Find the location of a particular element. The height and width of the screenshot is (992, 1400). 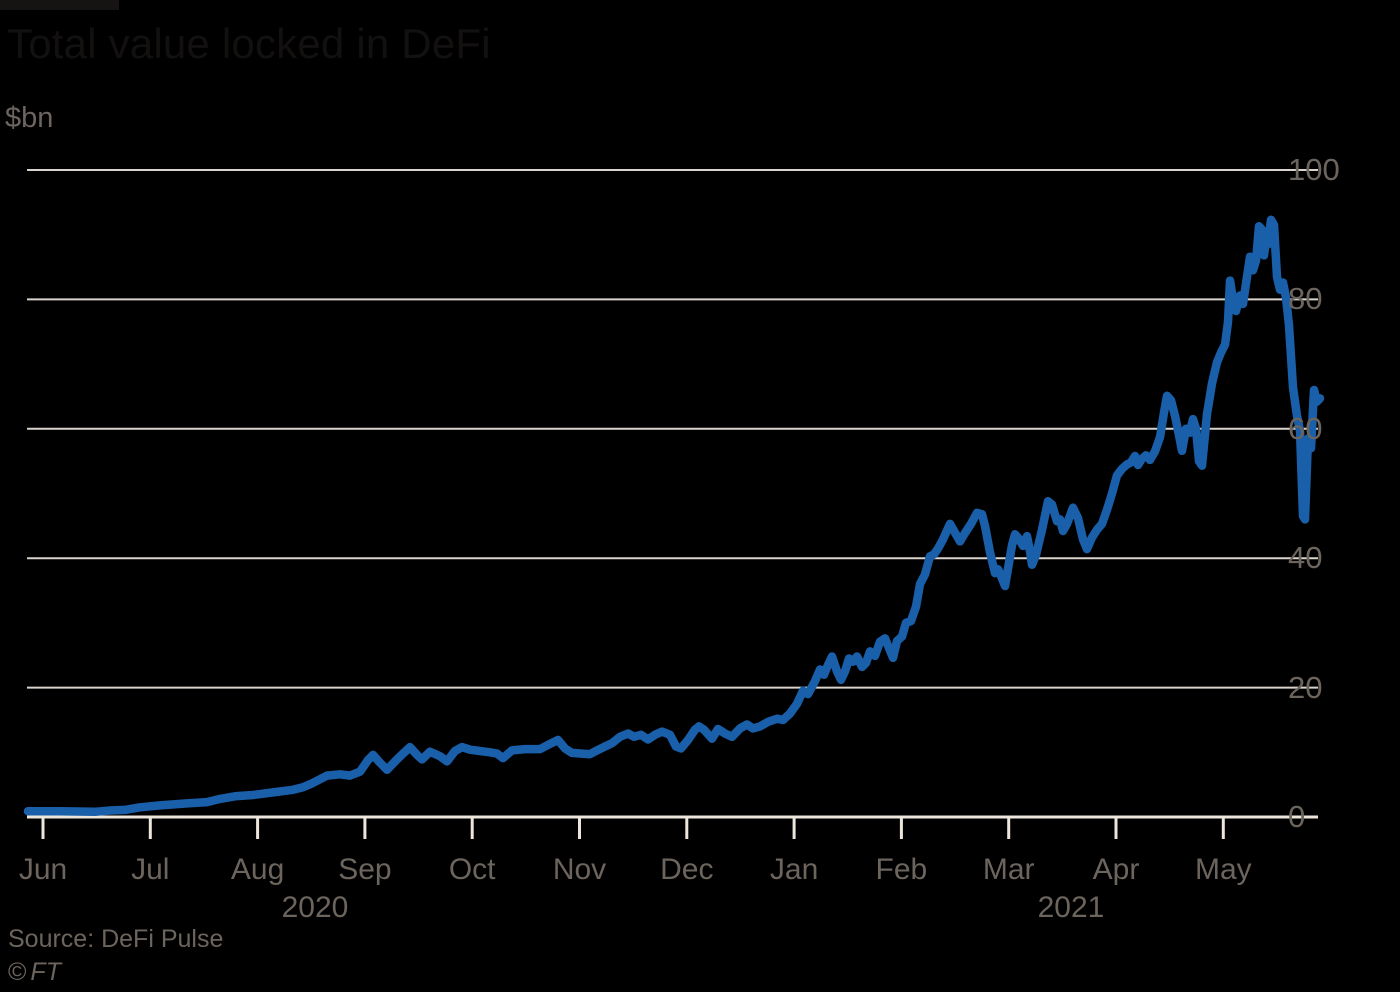

x-axis-label-apr: Apr is located at coordinates (1116, 869).